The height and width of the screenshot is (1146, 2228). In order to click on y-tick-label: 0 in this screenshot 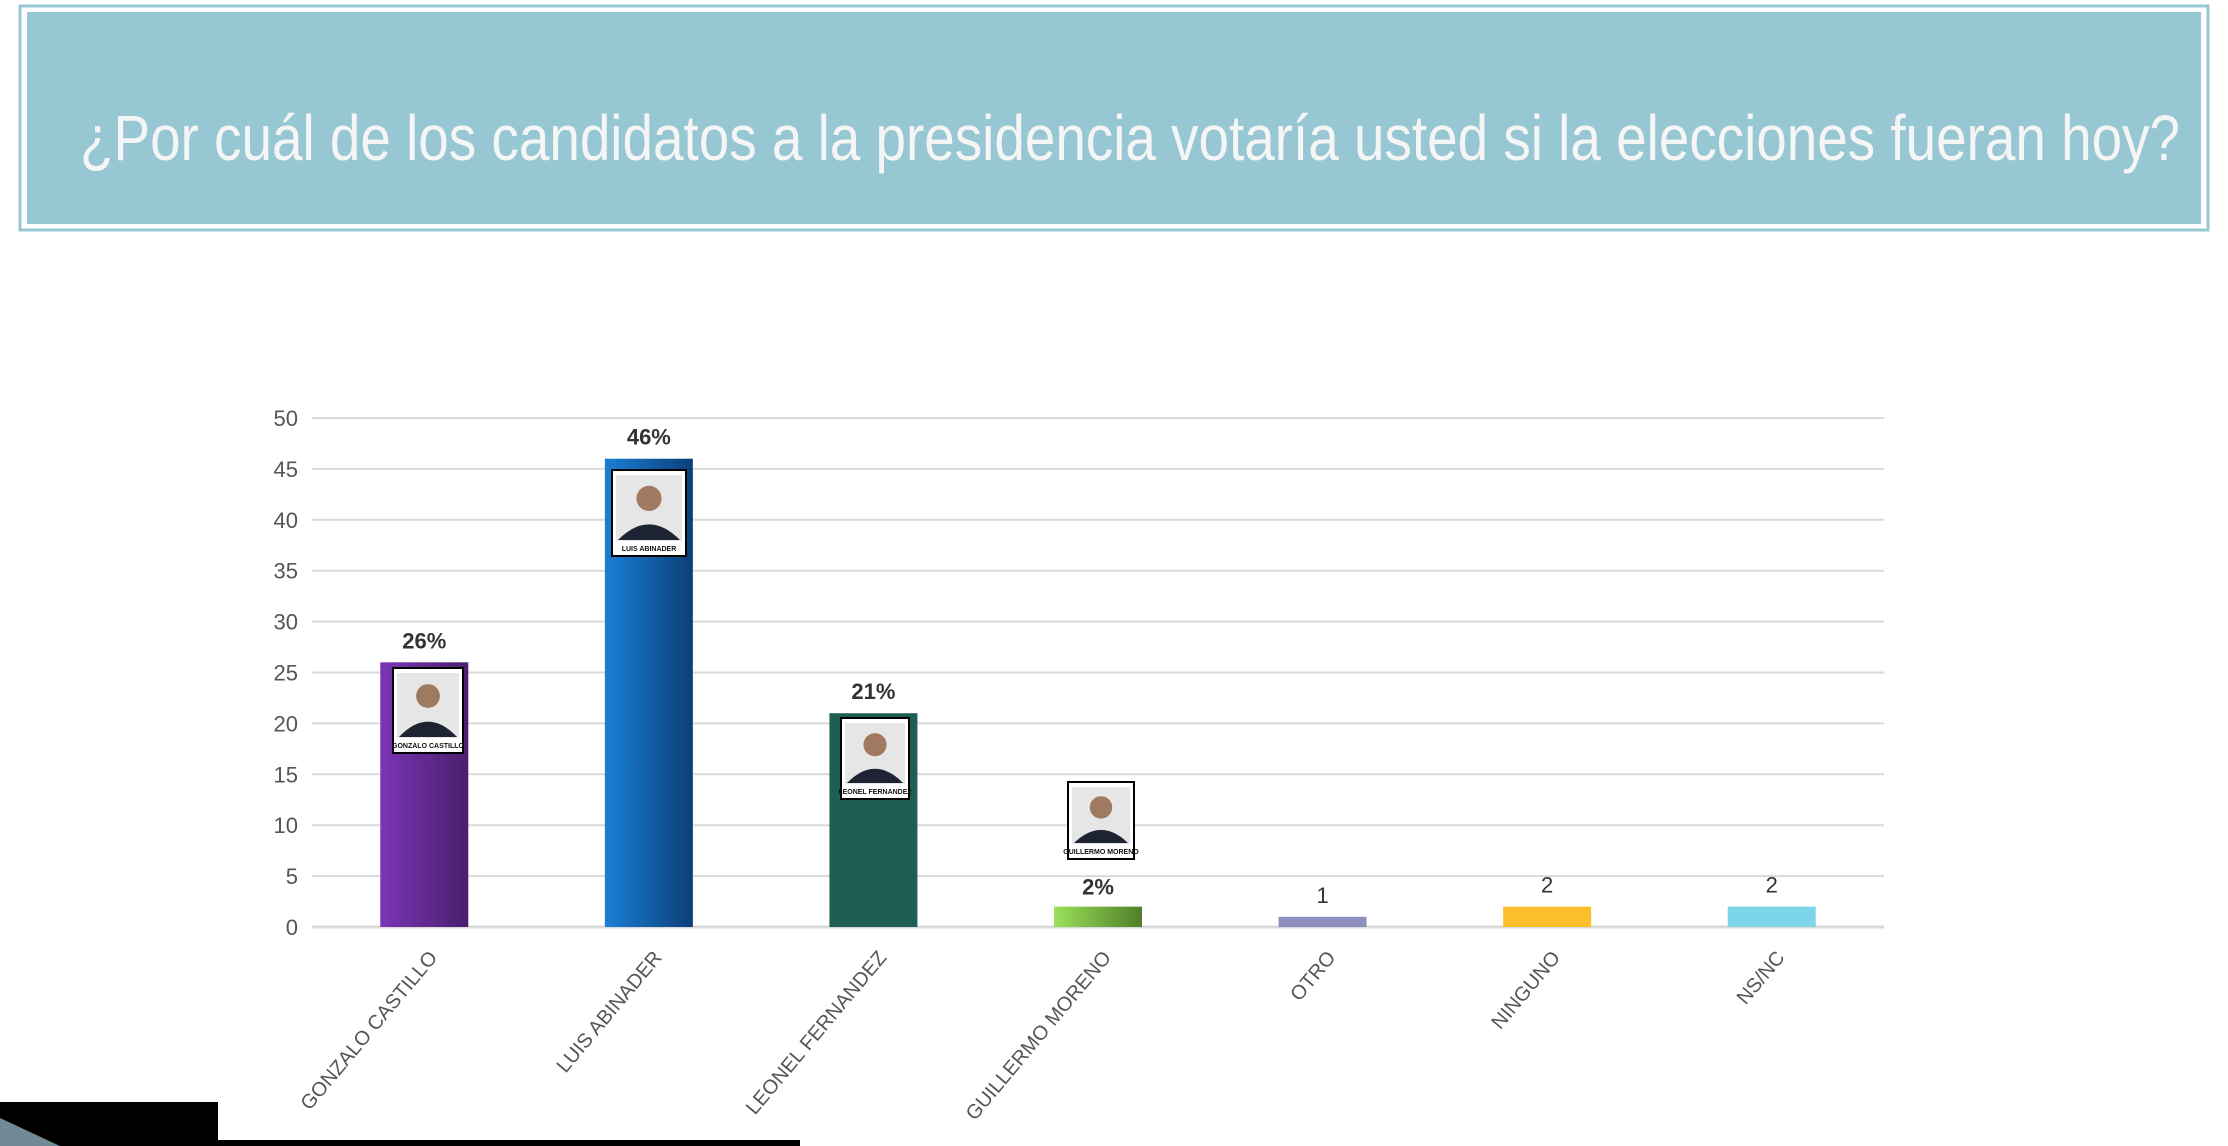, I will do `click(292, 927)`.